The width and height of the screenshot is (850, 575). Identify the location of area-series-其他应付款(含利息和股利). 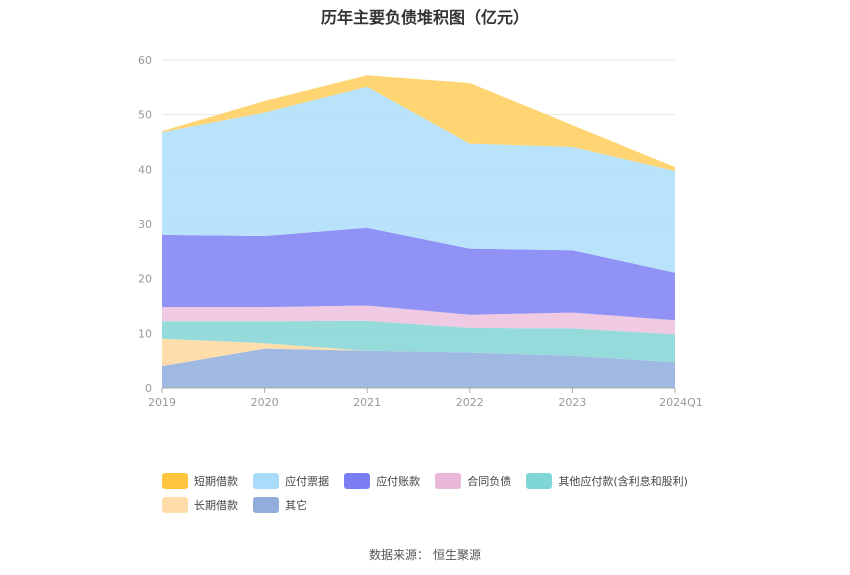
(418, 341).